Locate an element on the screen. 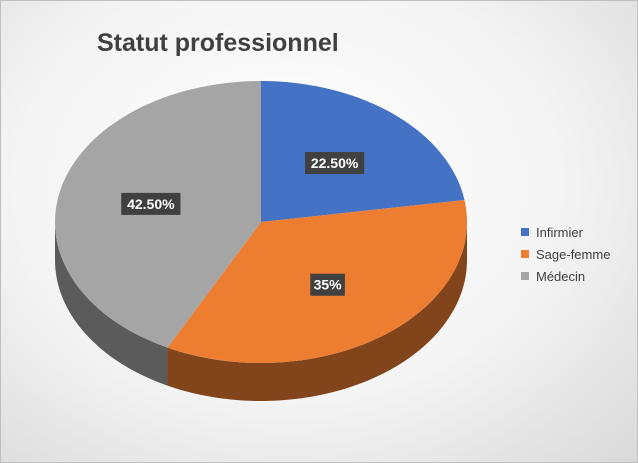 Image resolution: width=638 pixels, height=463 pixels. data-label-box-sage-femme is located at coordinates (327, 284).